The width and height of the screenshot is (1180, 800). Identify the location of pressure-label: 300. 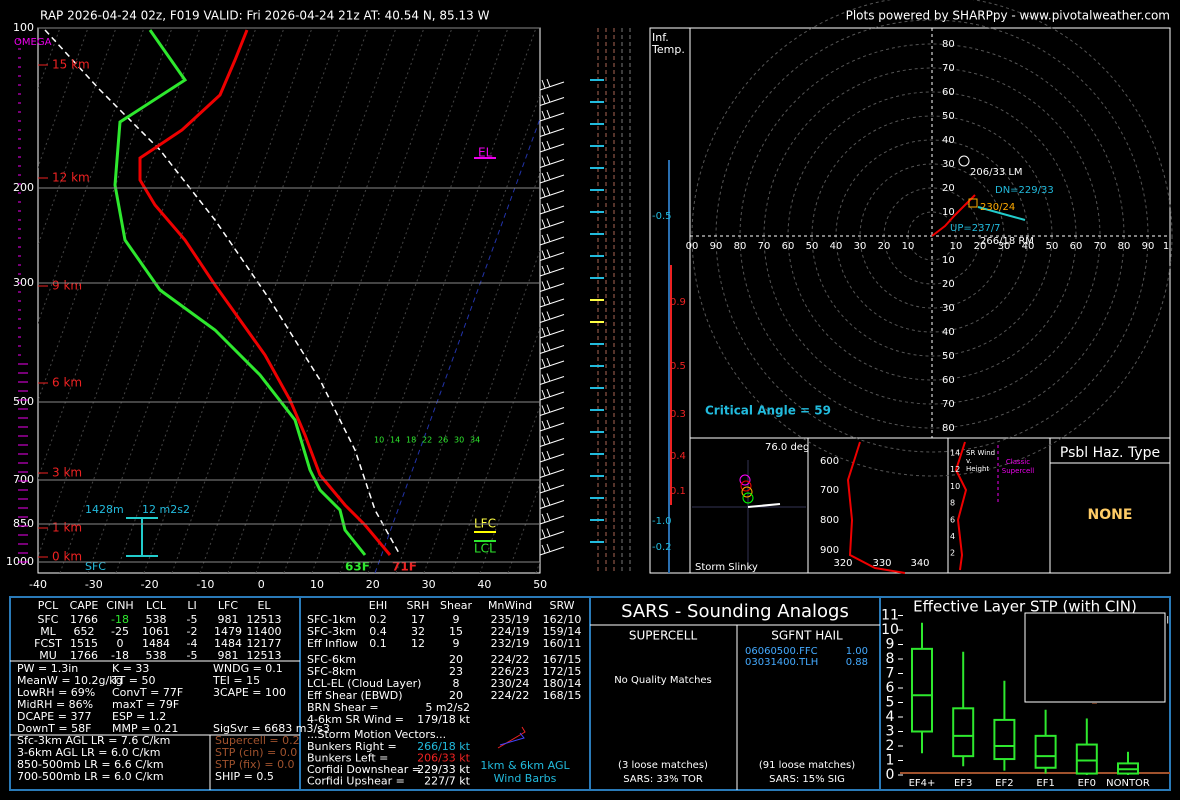
(23, 282).